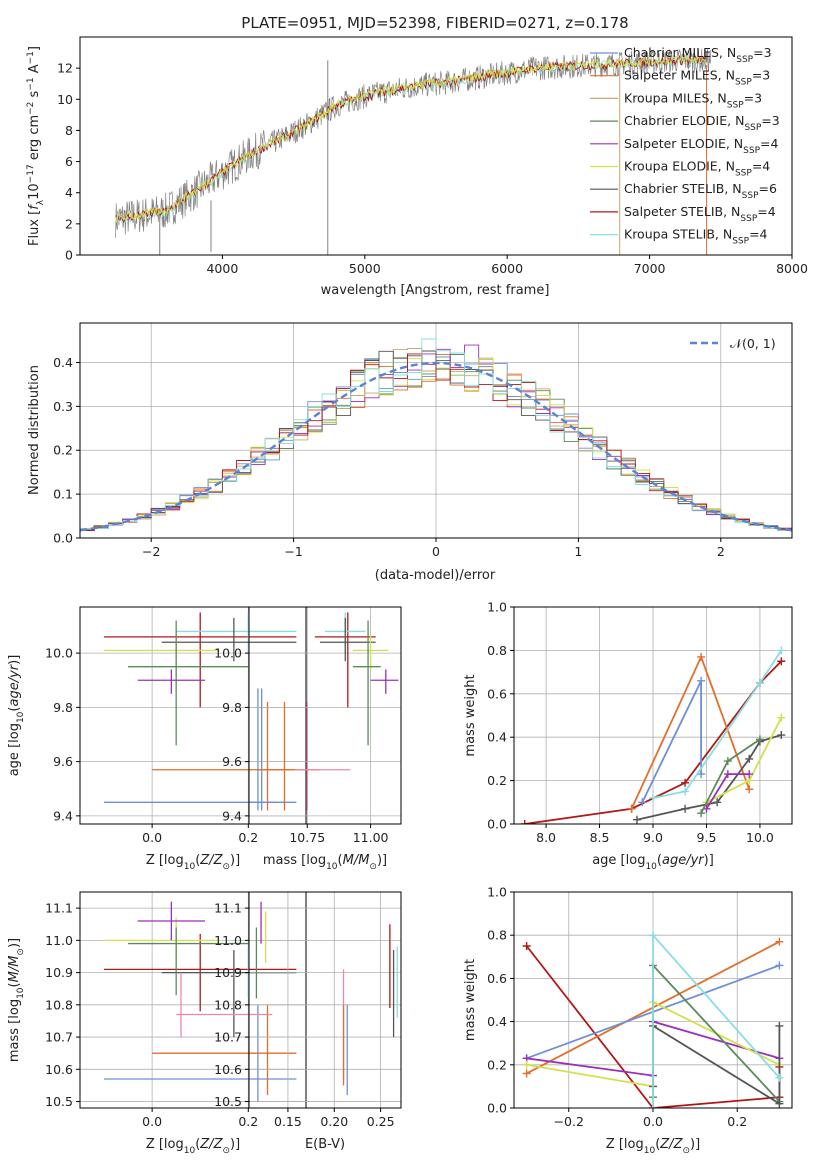 The height and width of the screenshot is (1170, 819). Describe the element at coordinates (152, 1121) in the screenshot. I see `x-tick-label: 0.0` at that location.